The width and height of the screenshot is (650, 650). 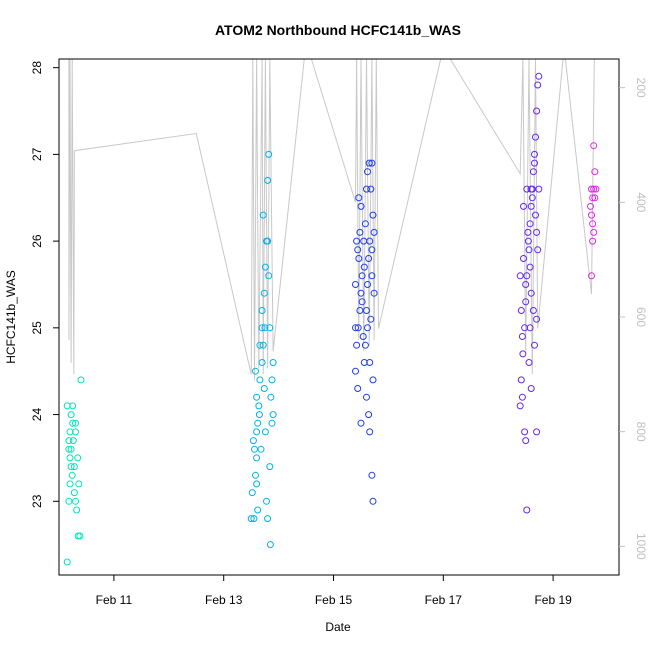 I want to click on y-axis: 23 24 25 26 27 28, so click(x=44, y=284).